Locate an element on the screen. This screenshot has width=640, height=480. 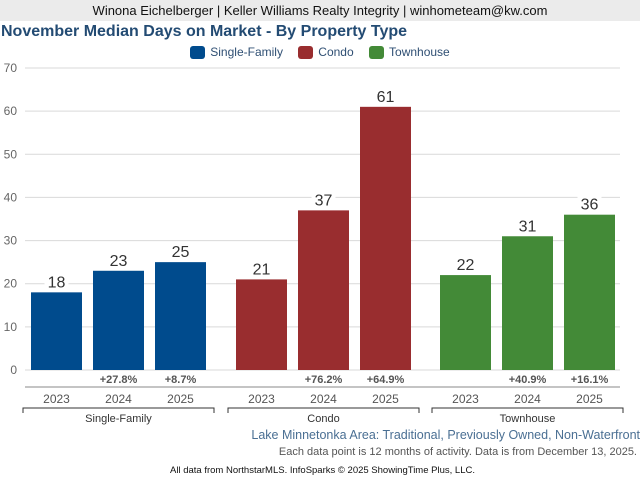
data-label: 21 is located at coordinates (262, 269).